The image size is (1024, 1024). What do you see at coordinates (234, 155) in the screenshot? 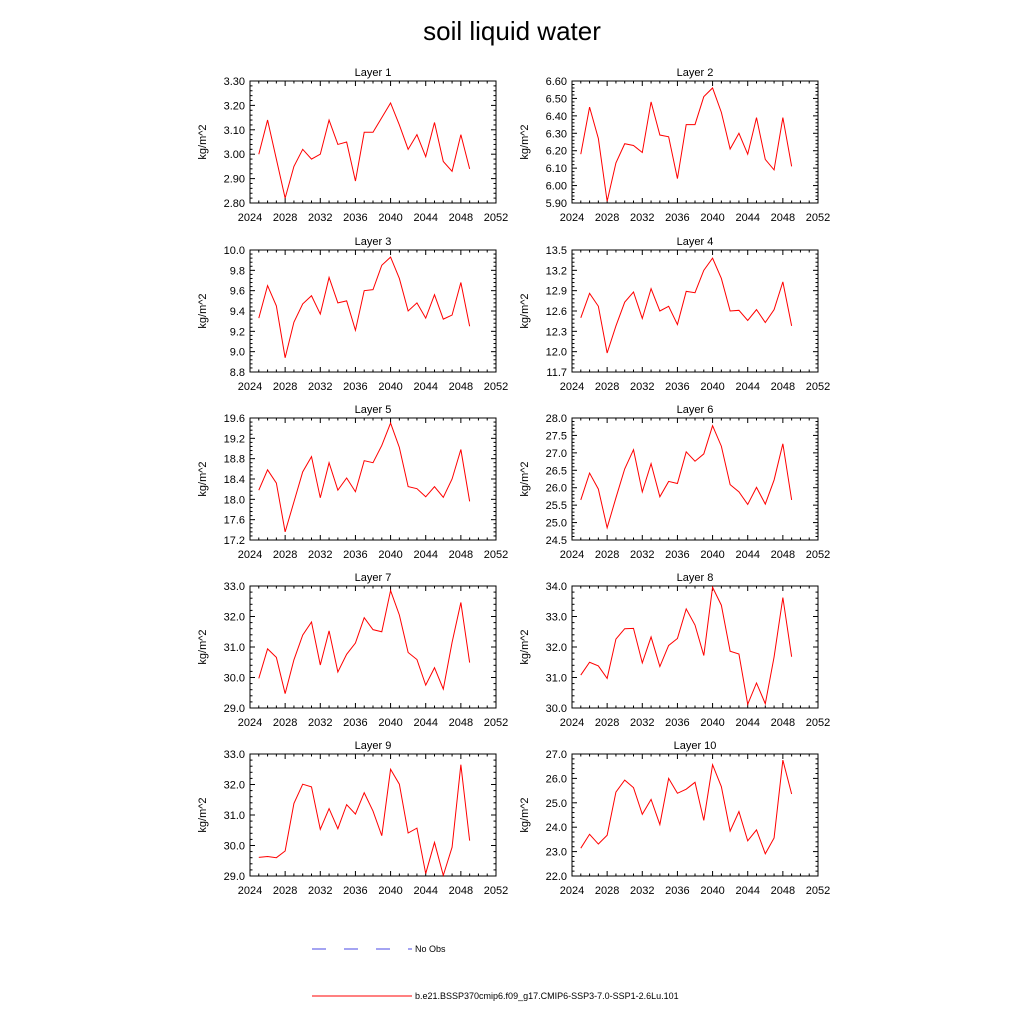
I see `y-tick-label: 3.00` at bounding box center [234, 155].